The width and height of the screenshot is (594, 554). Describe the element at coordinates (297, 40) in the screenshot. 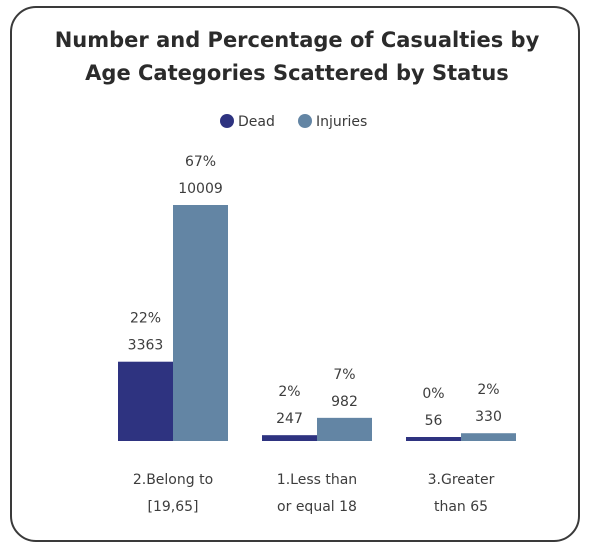

I see `chart-title-line: Number and Percentage of Casualties by` at that location.